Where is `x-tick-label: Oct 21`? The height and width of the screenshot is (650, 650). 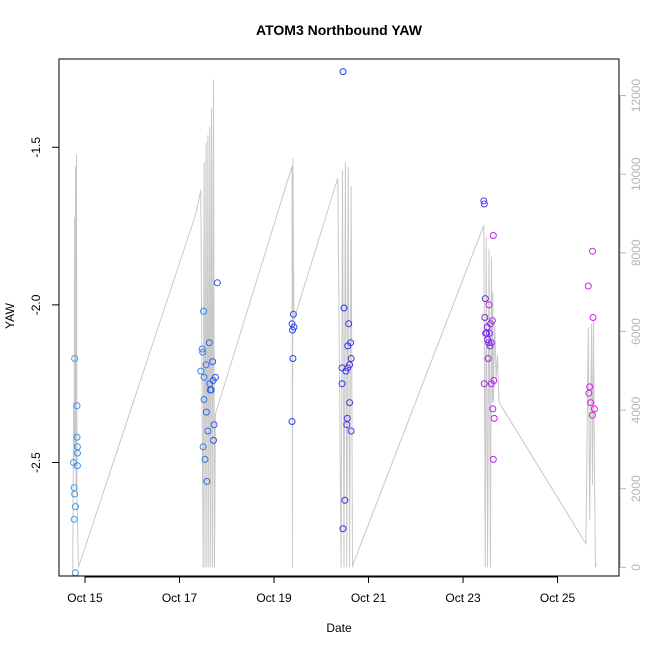
x-tick-label: Oct 21 is located at coordinates (369, 598).